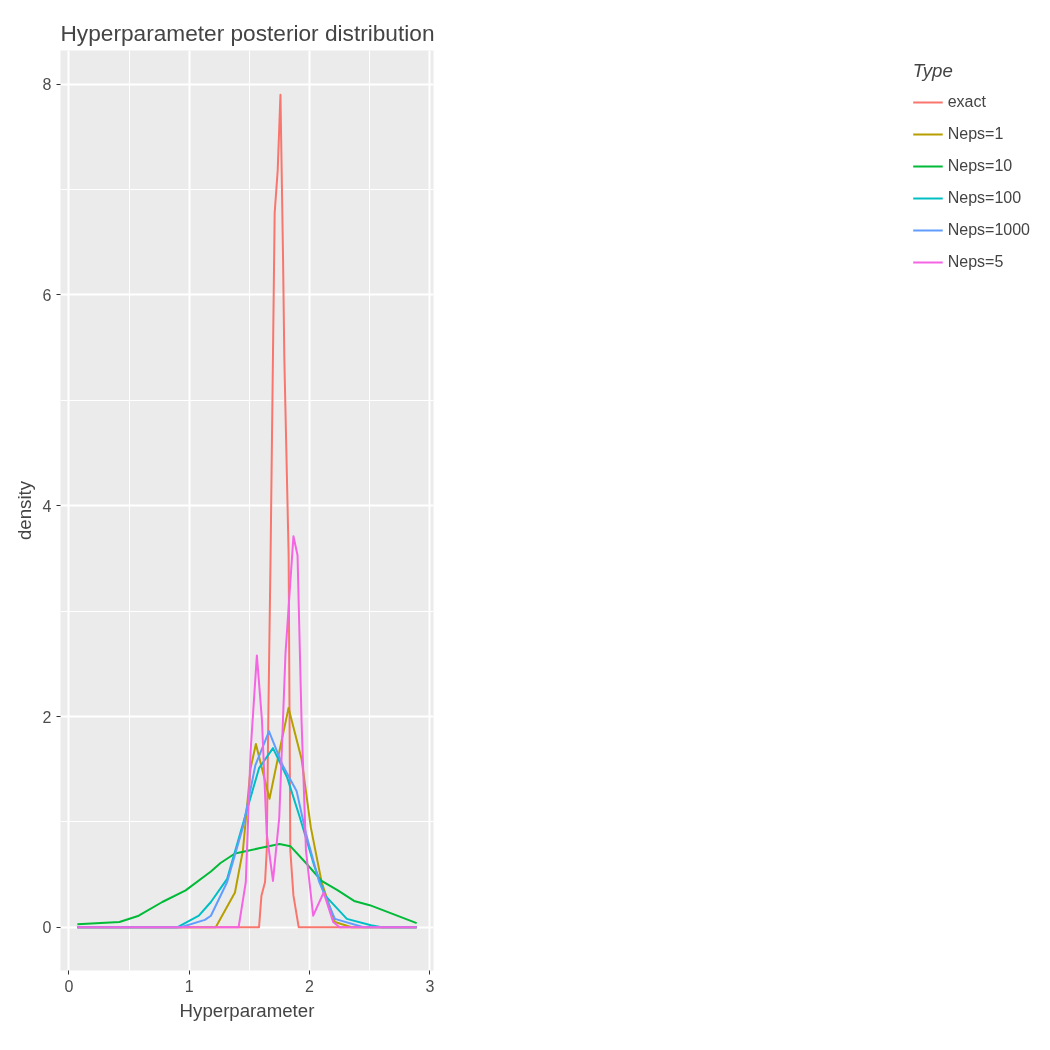 The width and height of the screenshot is (1050, 1050). I want to click on legend-label: Neps=1000, so click(988, 230).